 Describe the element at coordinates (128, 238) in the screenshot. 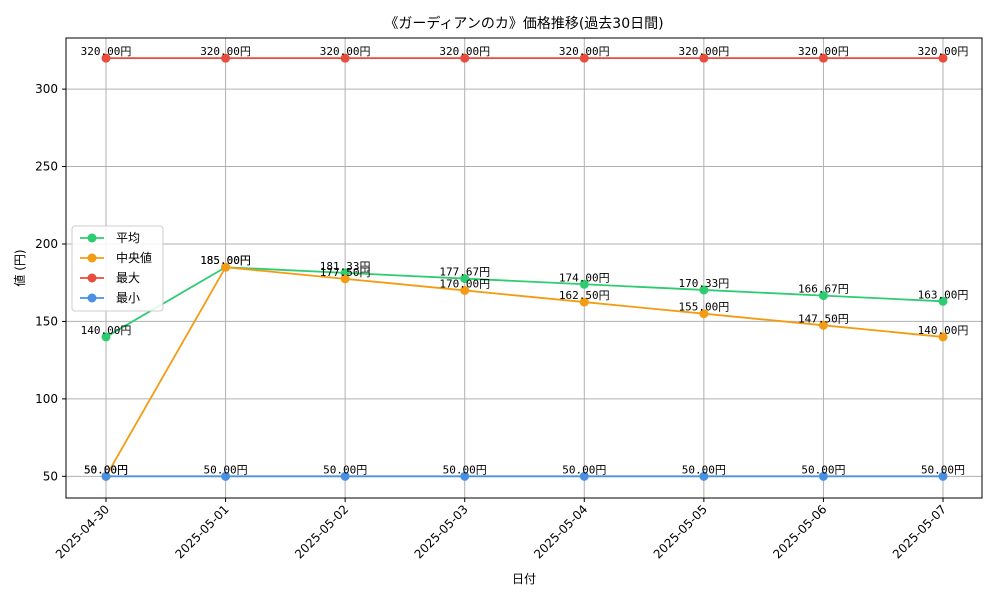

I see `legend-label: 平均` at that location.